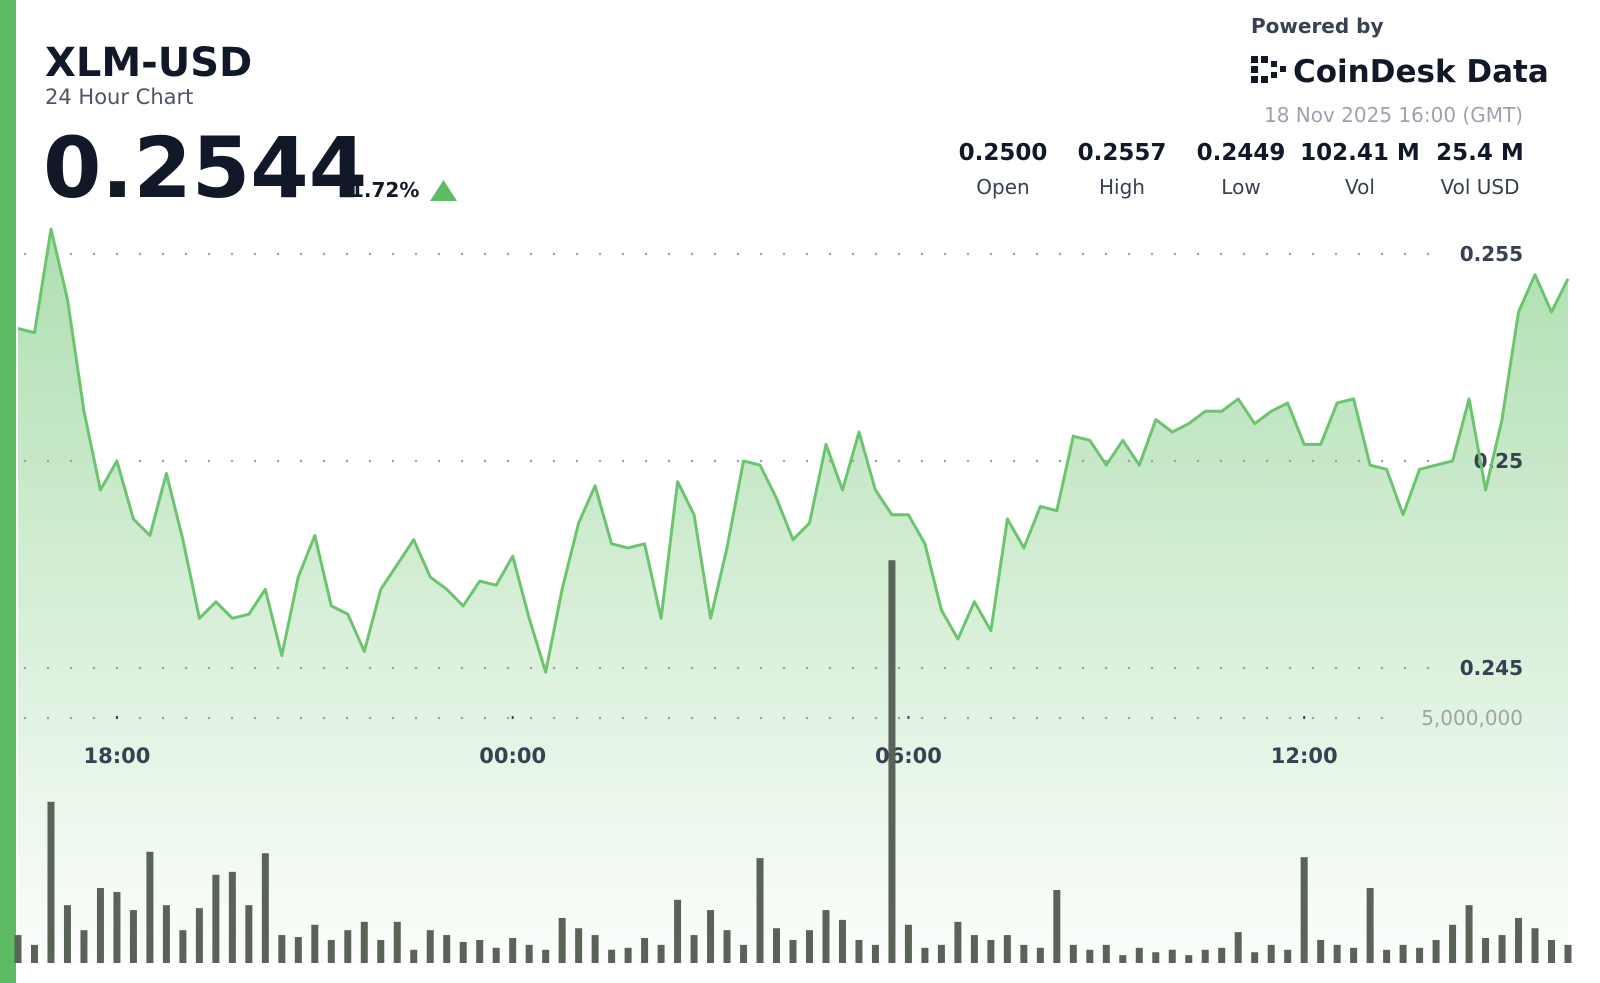  Describe the element at coordinates (1479, 187) in the screenshot. I see `stat-label: Vol USD` at that location.